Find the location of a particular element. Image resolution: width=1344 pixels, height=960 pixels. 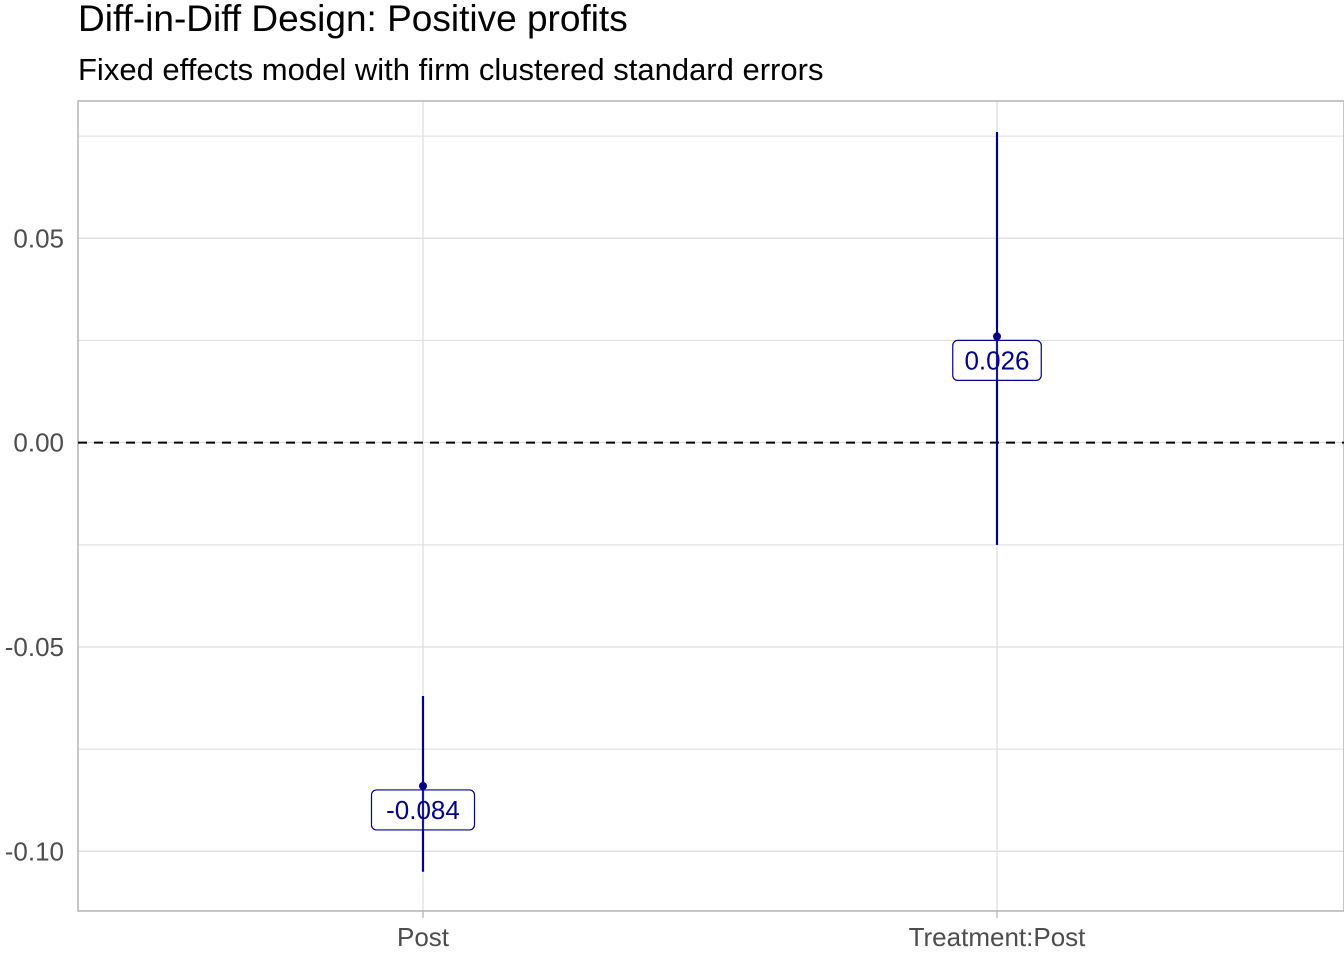

y-tick-label: 0.05 is located at coordinates (38, 238).